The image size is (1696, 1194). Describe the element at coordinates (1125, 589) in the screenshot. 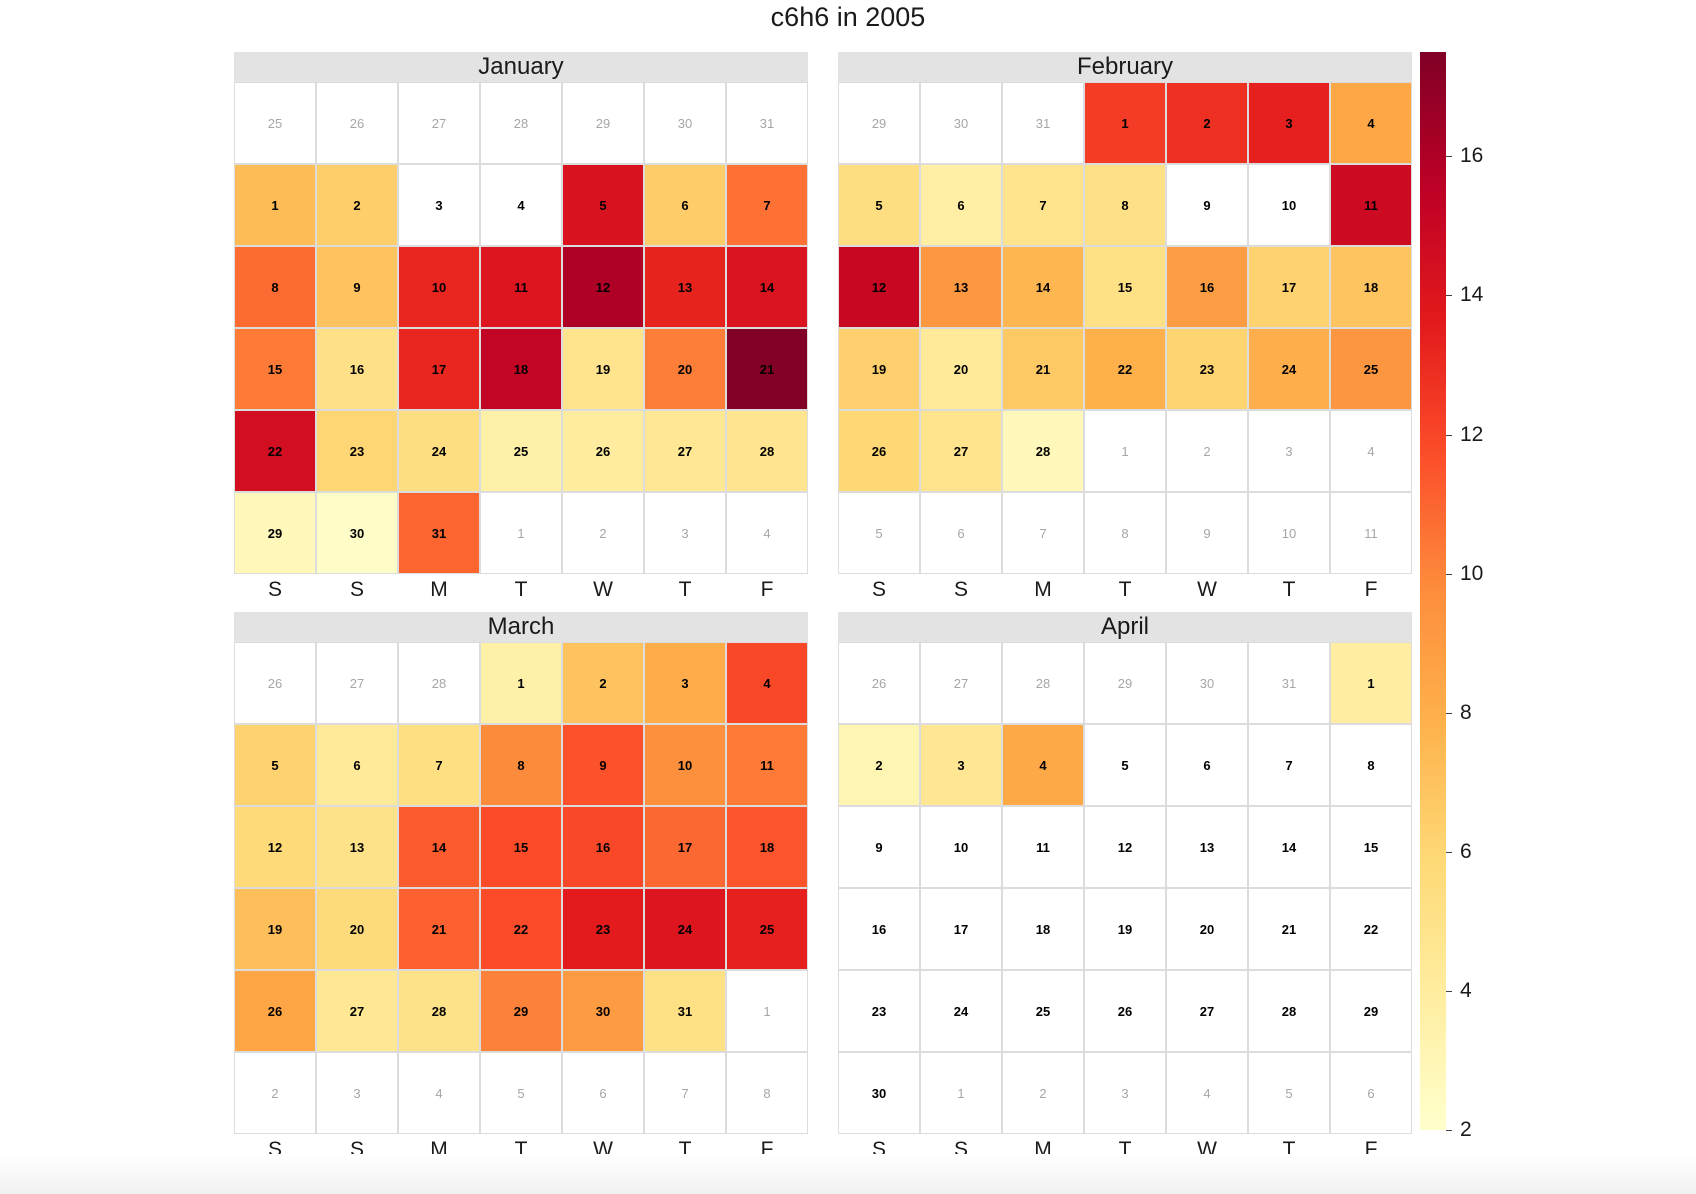

I see `weekday-label: T` at that location.